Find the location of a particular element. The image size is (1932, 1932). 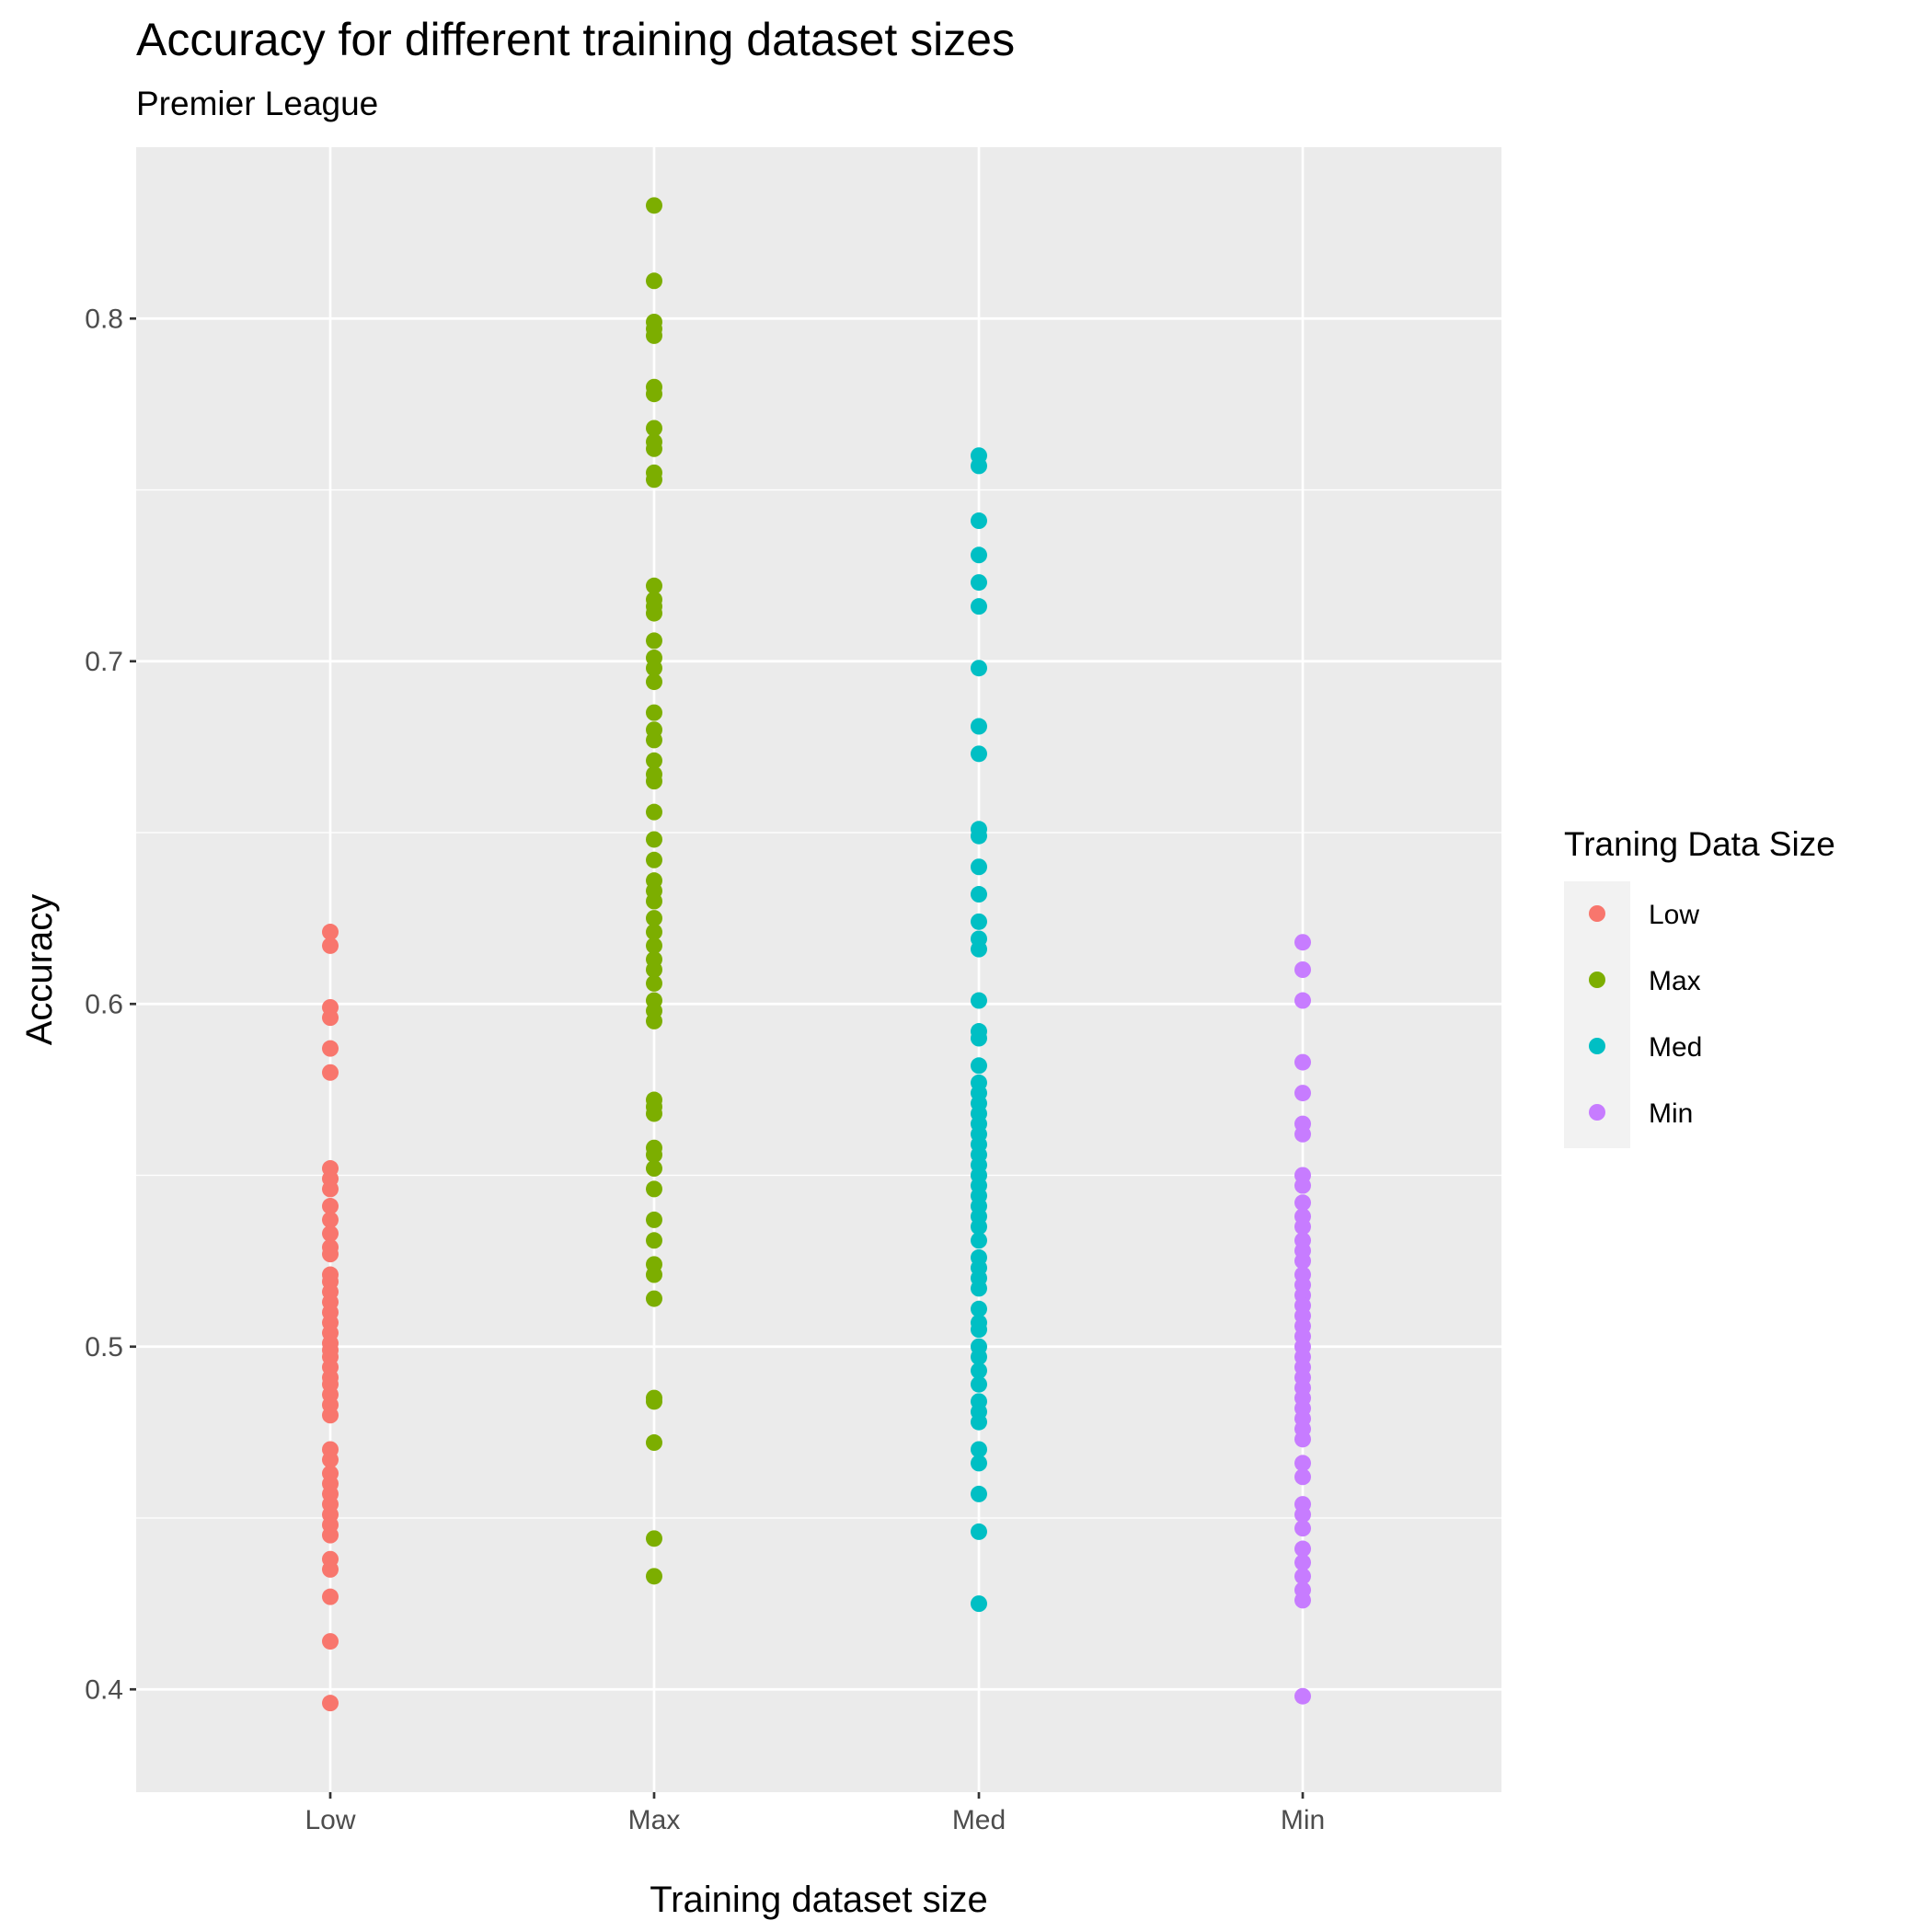

y-tick-label: 0.8 is located at coordinates (104, 319).